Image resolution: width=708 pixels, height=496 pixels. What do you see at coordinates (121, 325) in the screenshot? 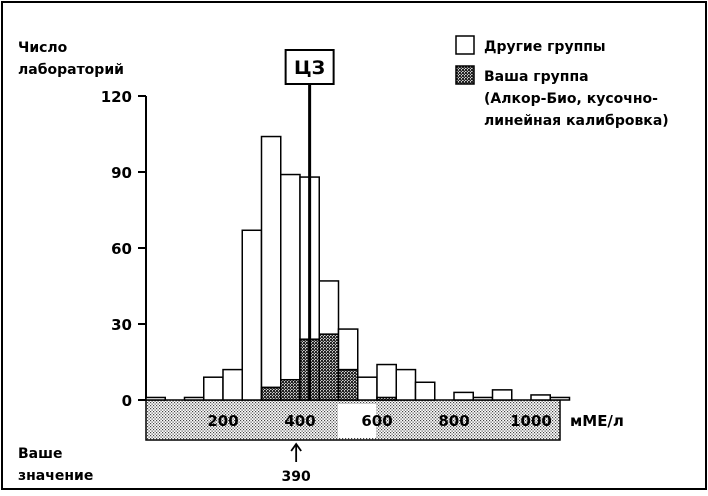
I see `y-tick-label: 30` at bounding box center [121, 325].